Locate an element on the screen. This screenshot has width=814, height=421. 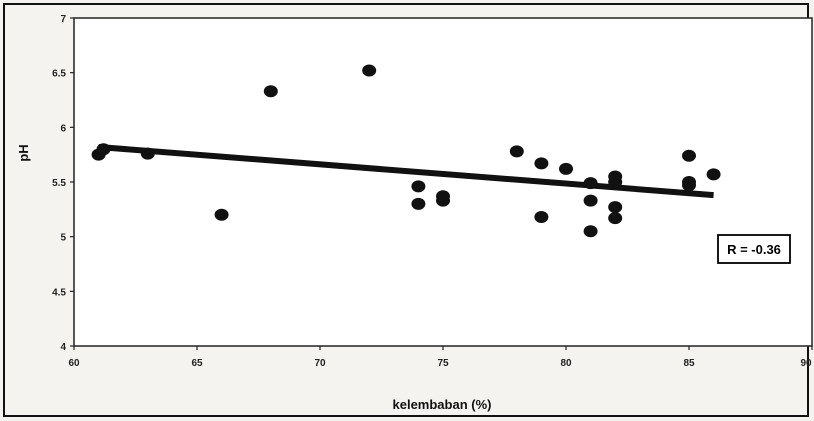
r-annotation-box: R = -0.36 is located at coordinates (754, 249).